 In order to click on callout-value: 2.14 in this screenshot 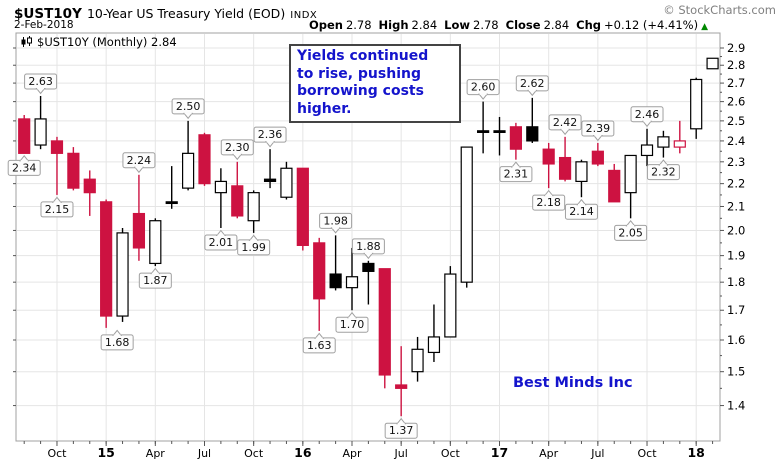, I will do `click(581, 211)`.